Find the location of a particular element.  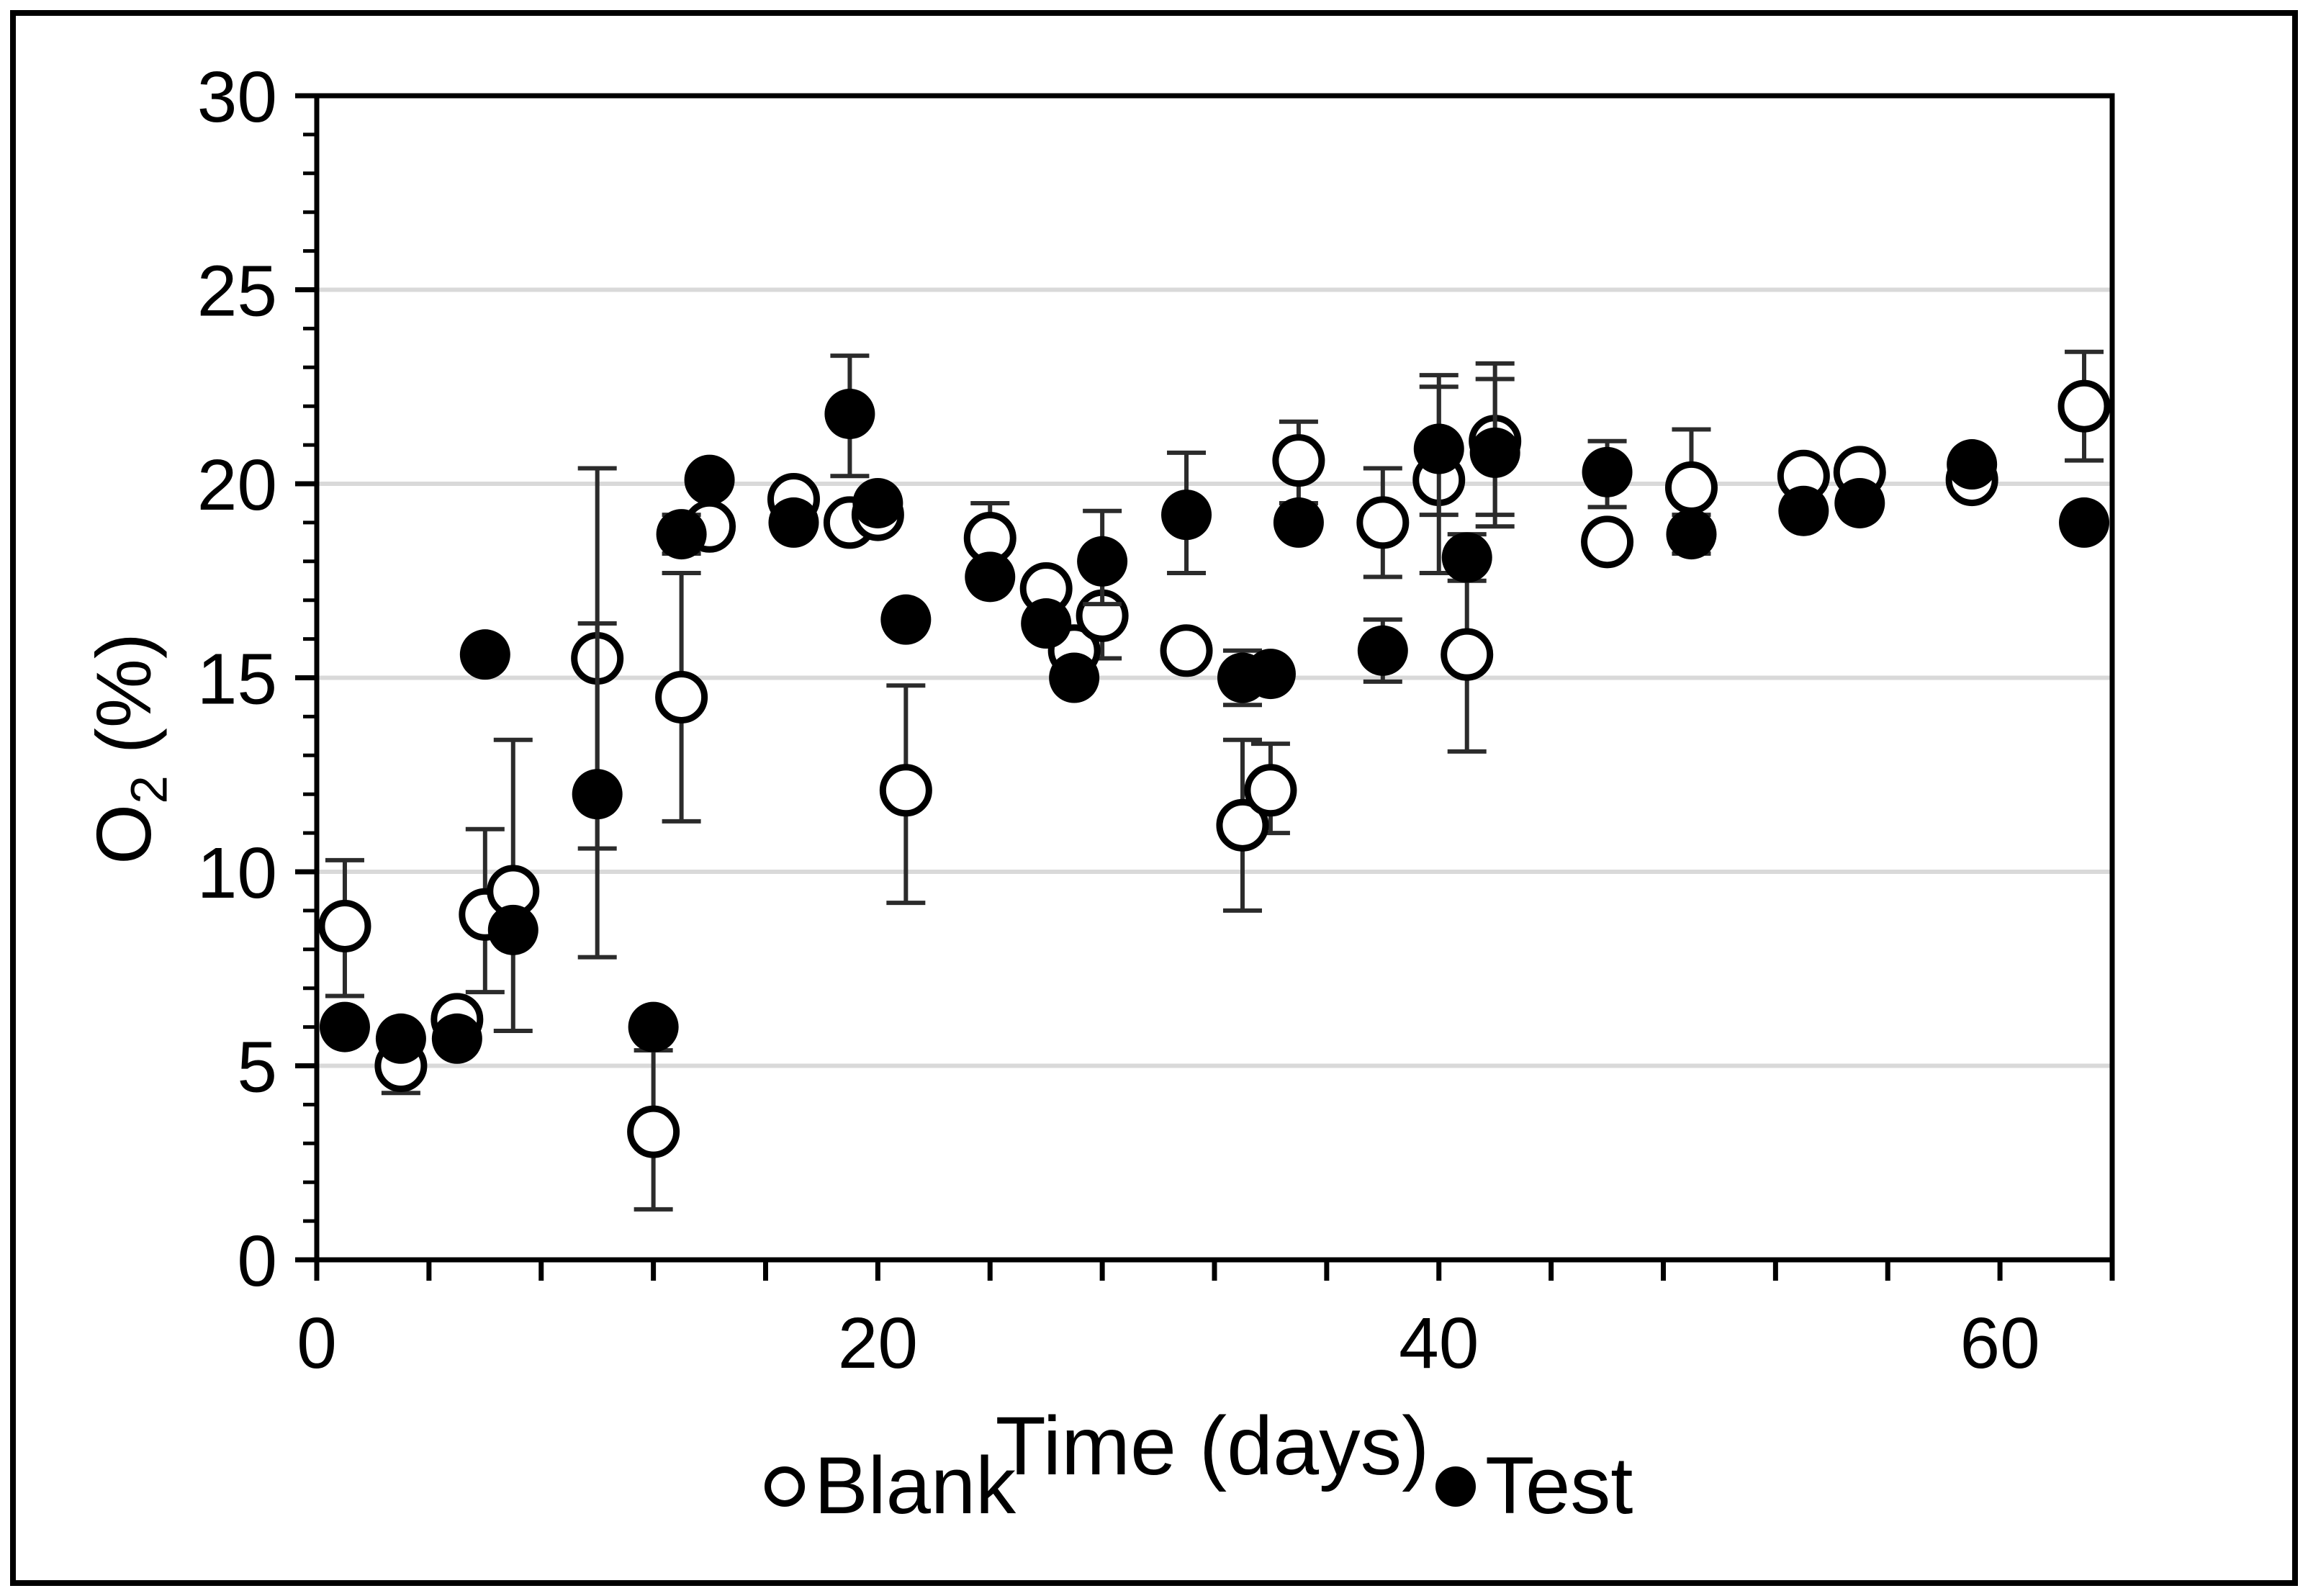

legend-label-blank: Blank is located at coordinates (915, 1485).